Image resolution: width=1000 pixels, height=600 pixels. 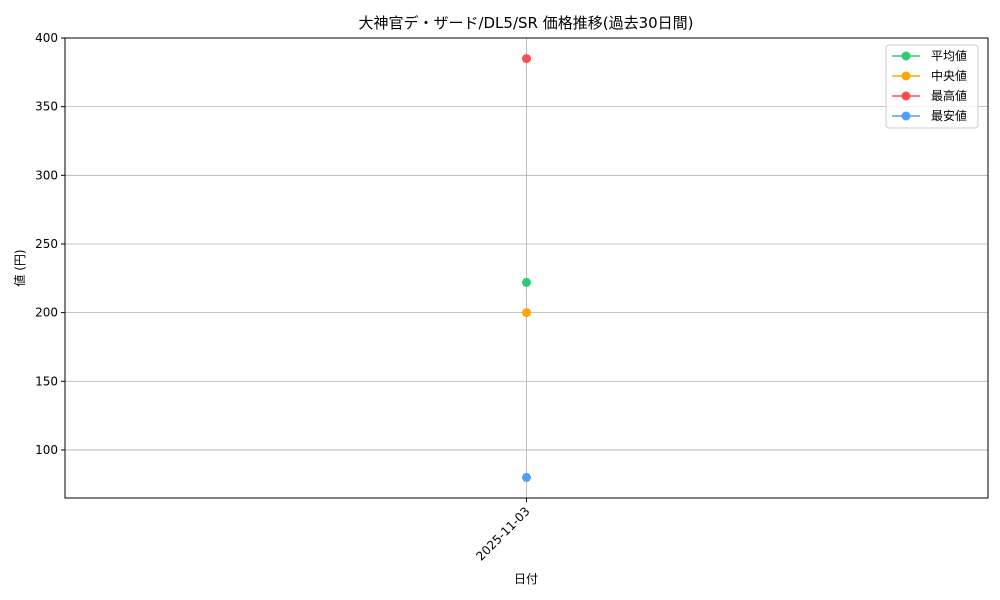 I want to click on y-tick-label: 400, so click(x=46, y=38).